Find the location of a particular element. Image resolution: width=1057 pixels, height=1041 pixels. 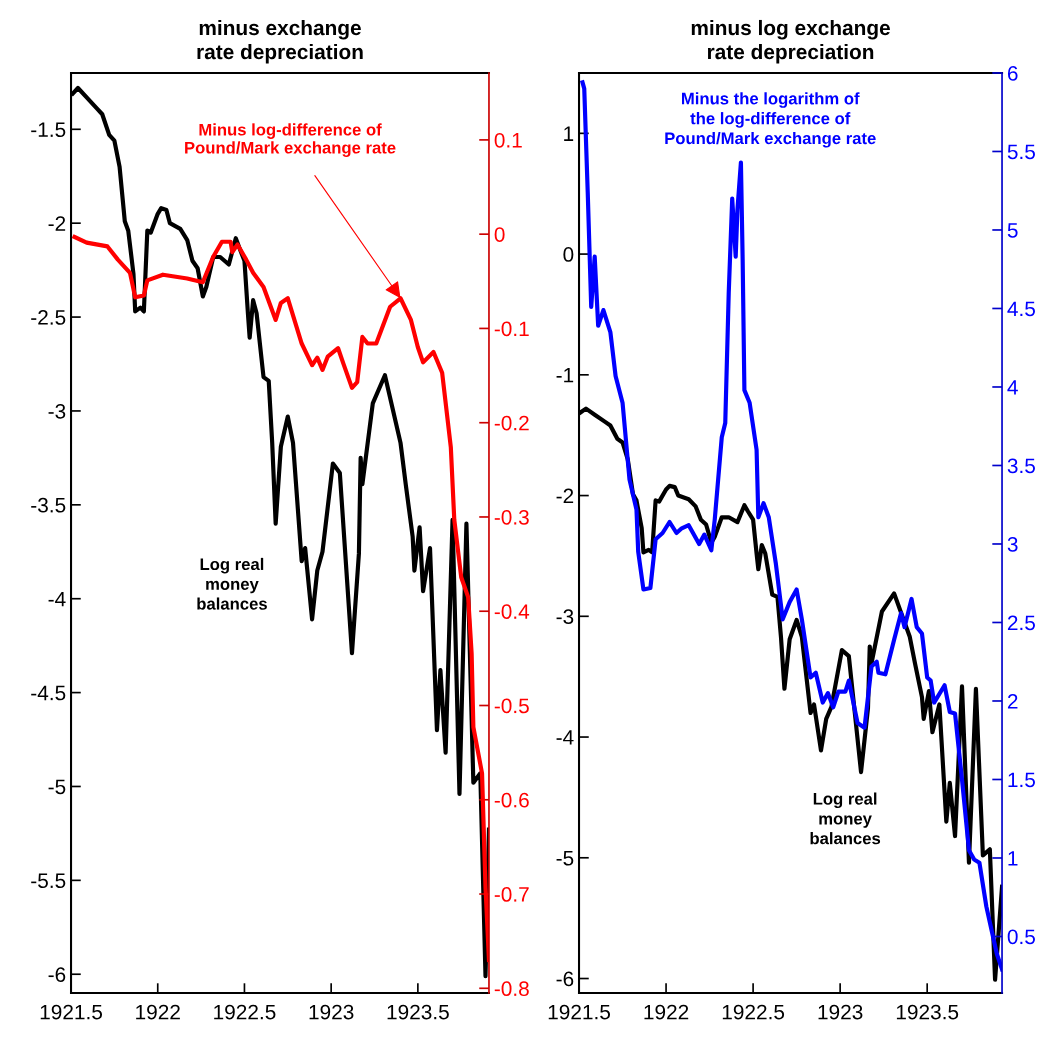

y2-tick-label: -0.3 is located at coordinates (511, 517).